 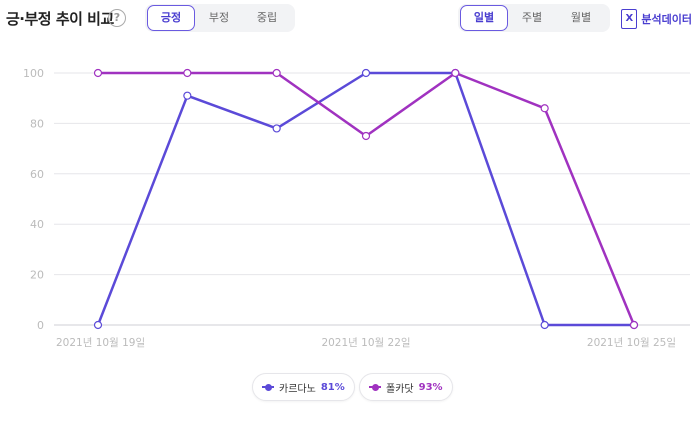 I want to click on period-tabs: 일별 주별 월별, so click(x=534, y=18).